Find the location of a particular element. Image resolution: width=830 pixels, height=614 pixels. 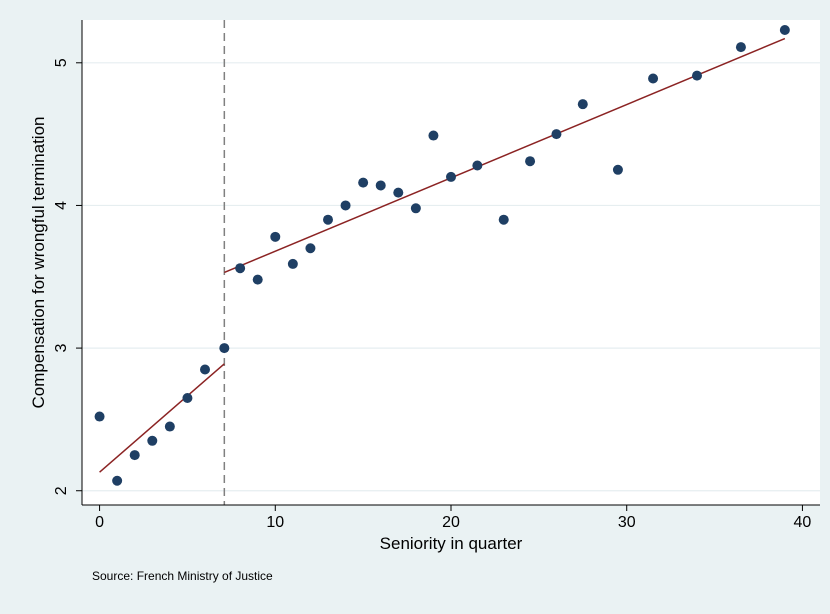

x-axis-label: Seniority in quarter is located at coordinates (451, 543).